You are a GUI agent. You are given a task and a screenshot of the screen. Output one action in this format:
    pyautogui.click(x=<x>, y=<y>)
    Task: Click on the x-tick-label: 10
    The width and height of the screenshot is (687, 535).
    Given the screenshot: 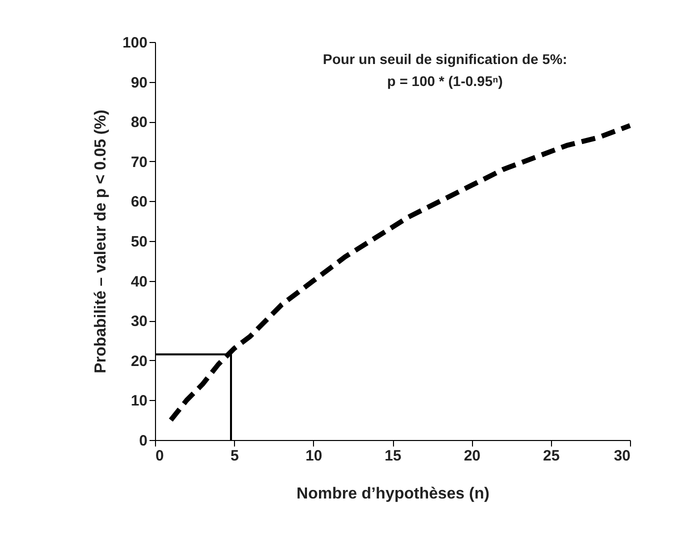 What is the action you would take?
    pyautogui.click(x=313, y=456)
    